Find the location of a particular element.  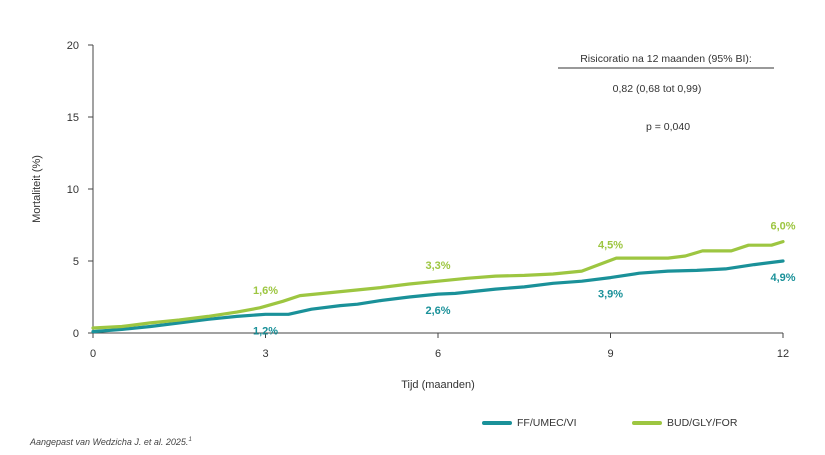

legend-swatch-bud-gly-for is located at coordinates (647, 423).